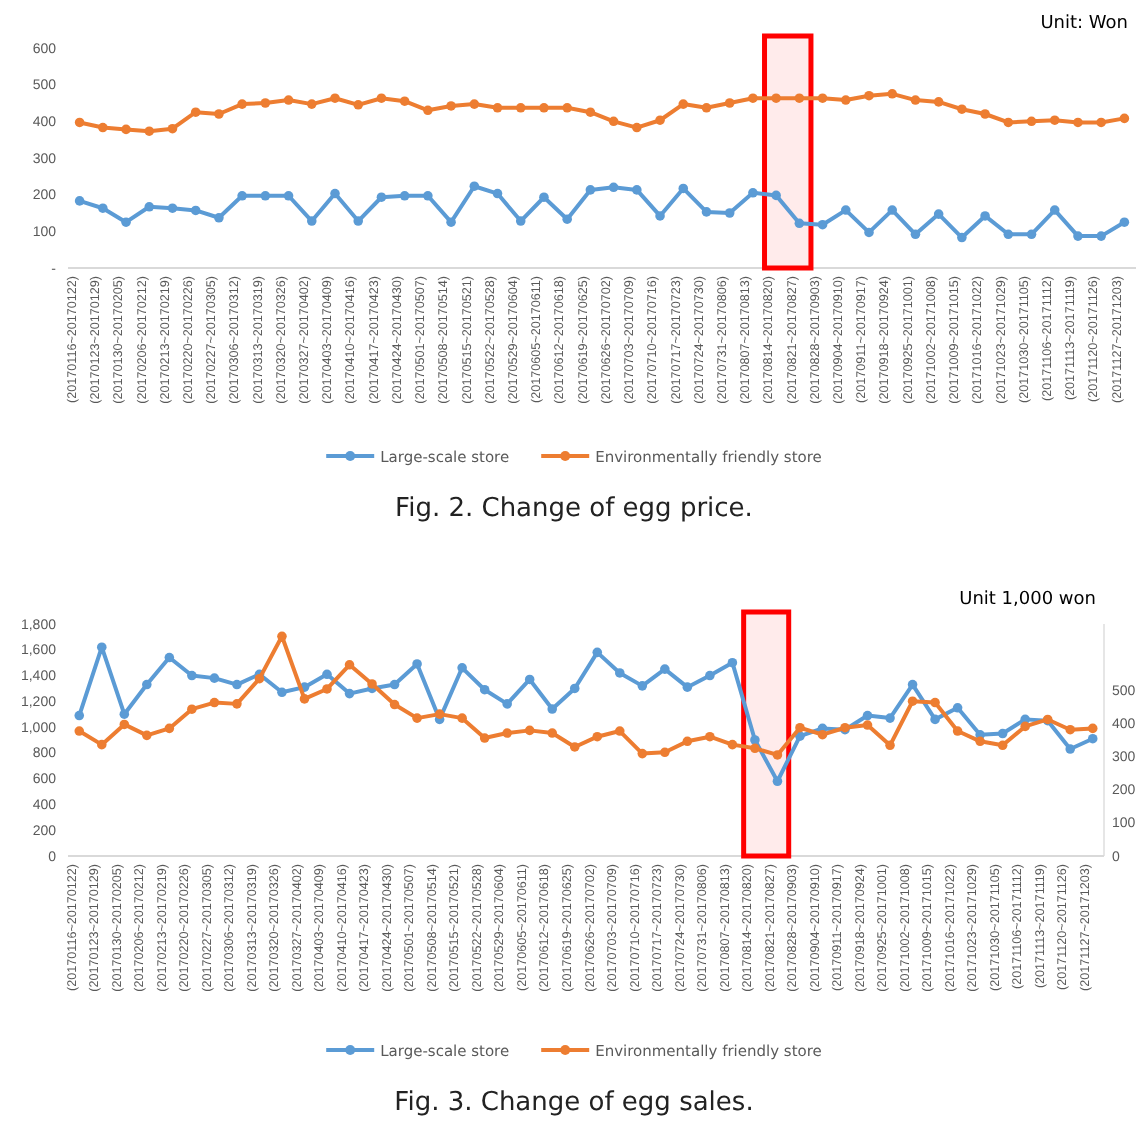 This screenshot has width=1148, height=1134. What do you see at coordinates (574, 509) in the screenshot?
I see `text: Fig. 2. Change of egg price.` at bounding box center [574, 509].